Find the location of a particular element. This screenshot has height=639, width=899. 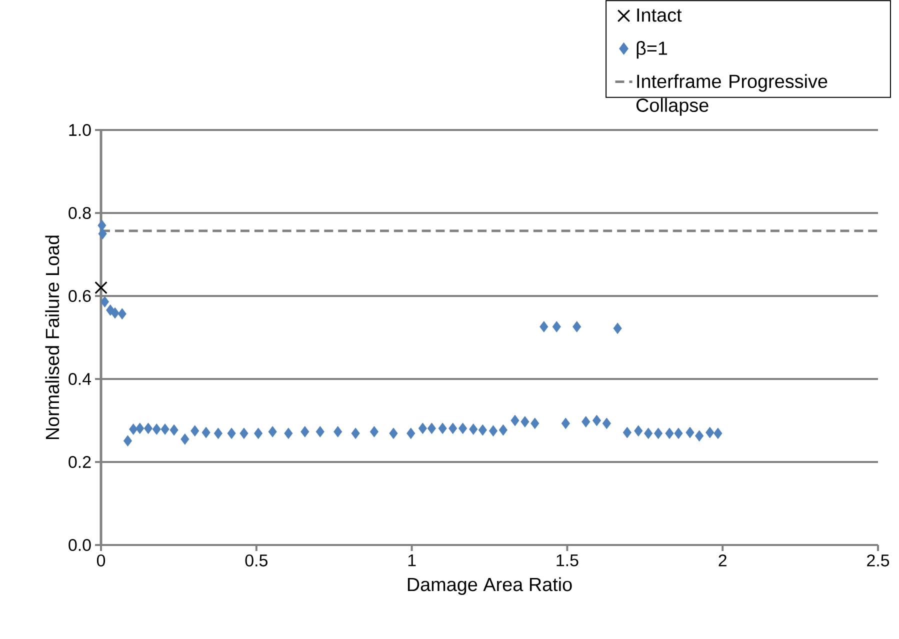

y-tick-label: 0.4 is located at coordinates (80, 378).